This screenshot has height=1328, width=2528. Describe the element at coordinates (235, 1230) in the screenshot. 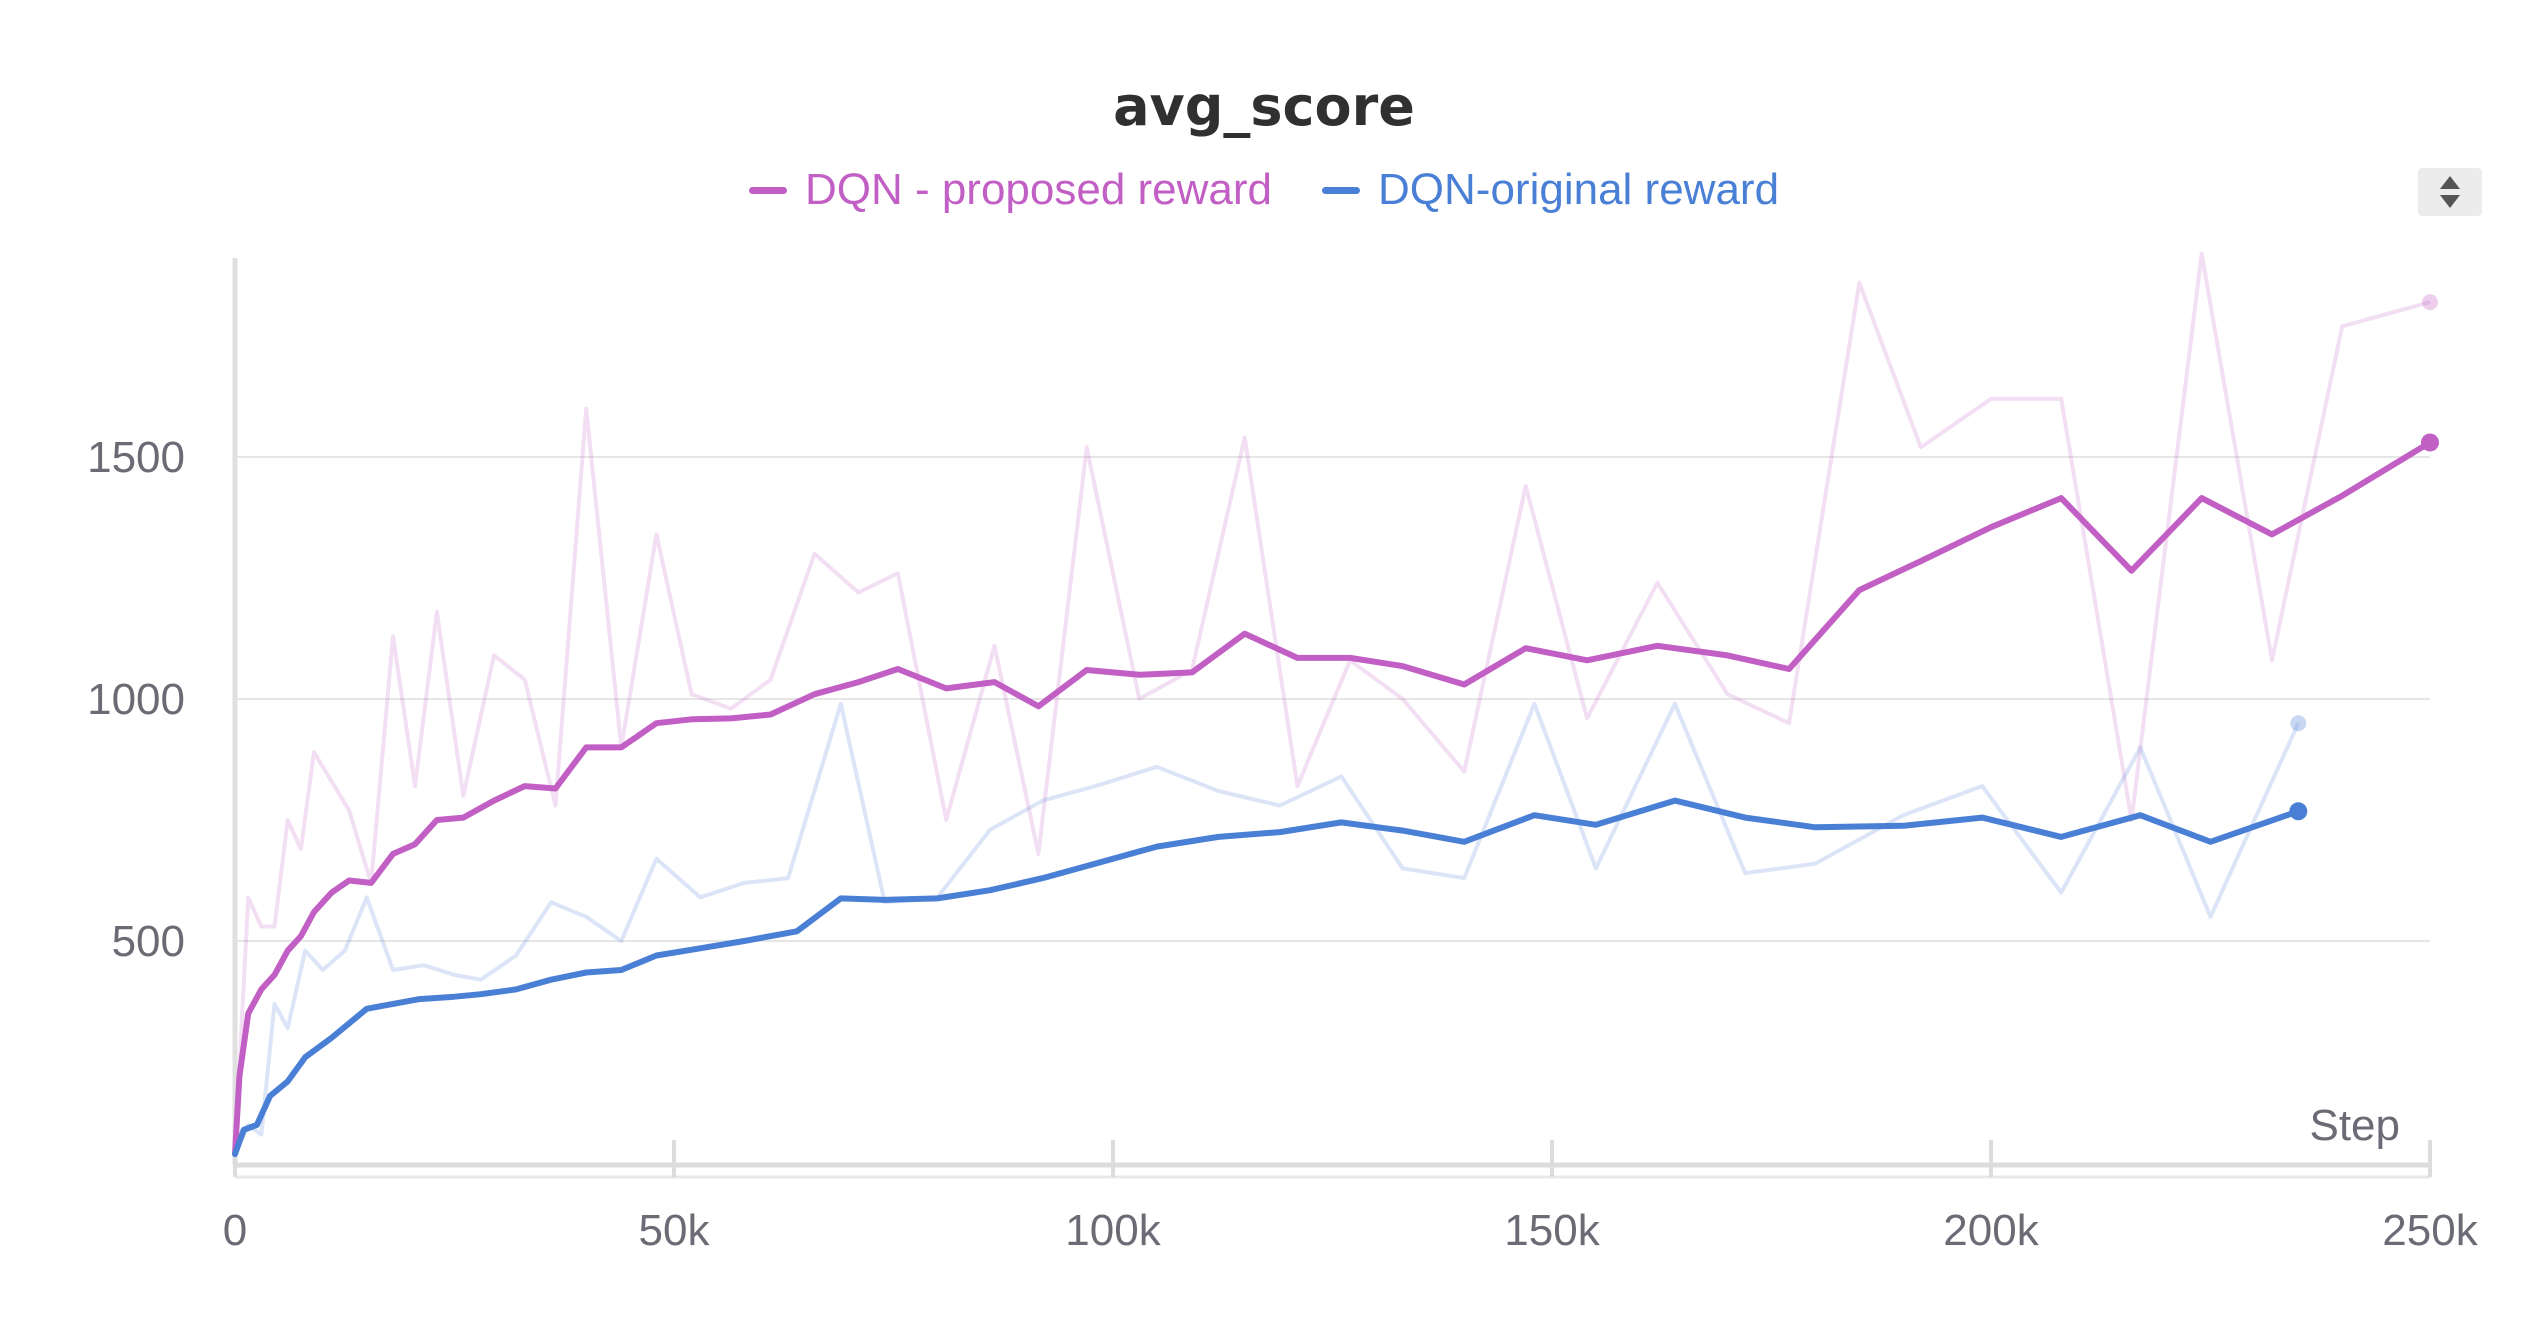

I see `x-tick-label: 0` at that location.